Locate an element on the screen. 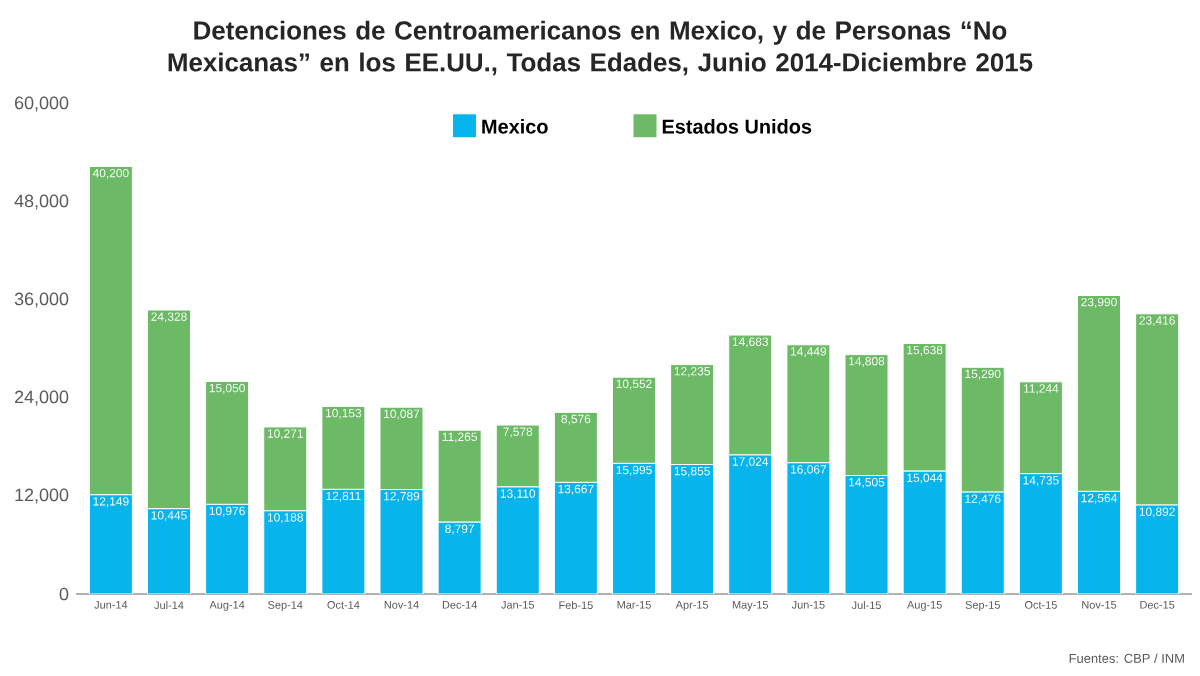 The image size is (1200, 676). y-tick-label: 36,000 is located at coordinates (41, 300).